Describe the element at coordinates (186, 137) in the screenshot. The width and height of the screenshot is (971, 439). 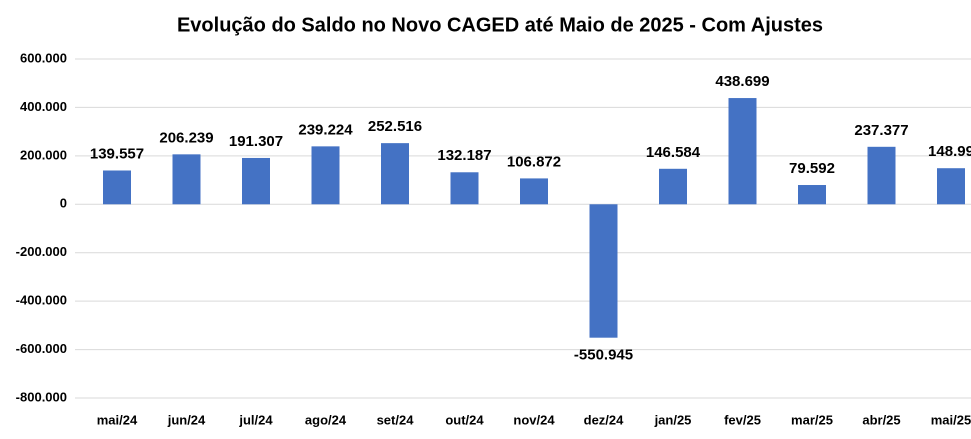
I see `value-label: 206.239` at that location.